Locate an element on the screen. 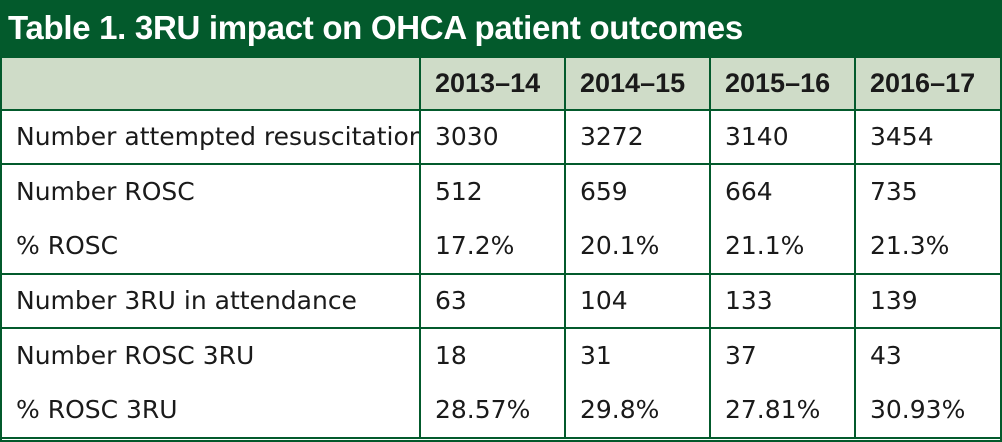 This screenshot has width=1002, height=442. cell-value: 3030 is located at coordinates (467, 136).